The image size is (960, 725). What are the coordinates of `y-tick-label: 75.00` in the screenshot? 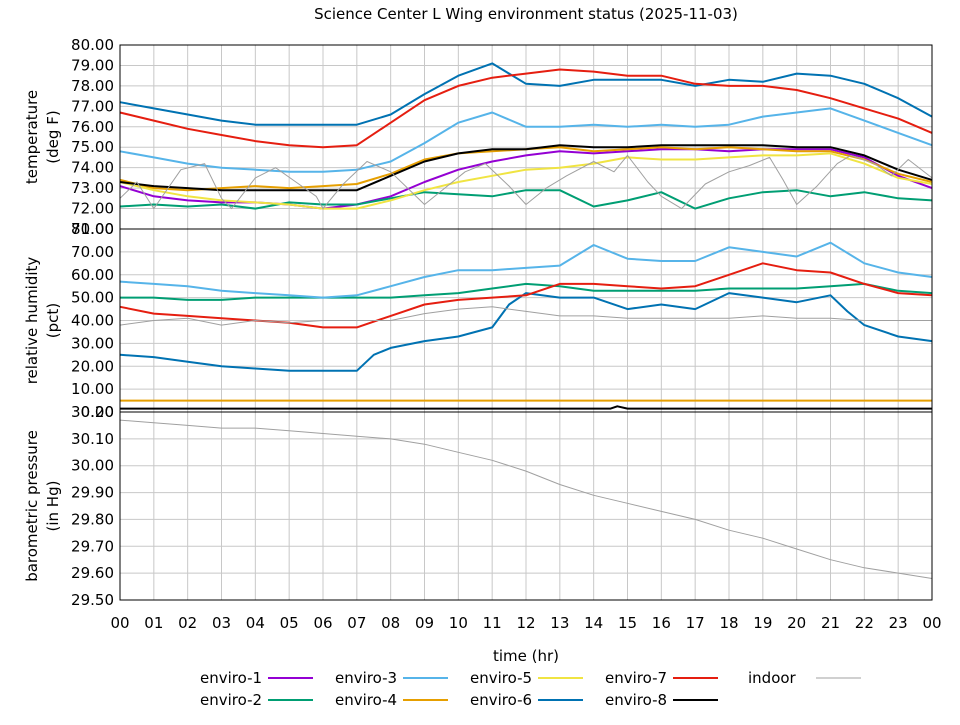 It's located at (92, 147).